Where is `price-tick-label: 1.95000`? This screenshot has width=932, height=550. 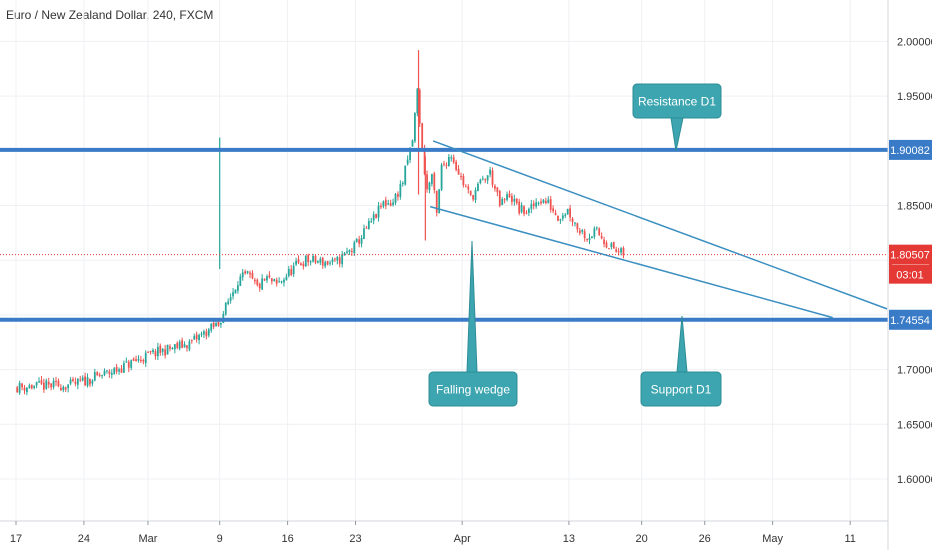 price-tick-label: 1.95000 is located at coordinates (914, 97).